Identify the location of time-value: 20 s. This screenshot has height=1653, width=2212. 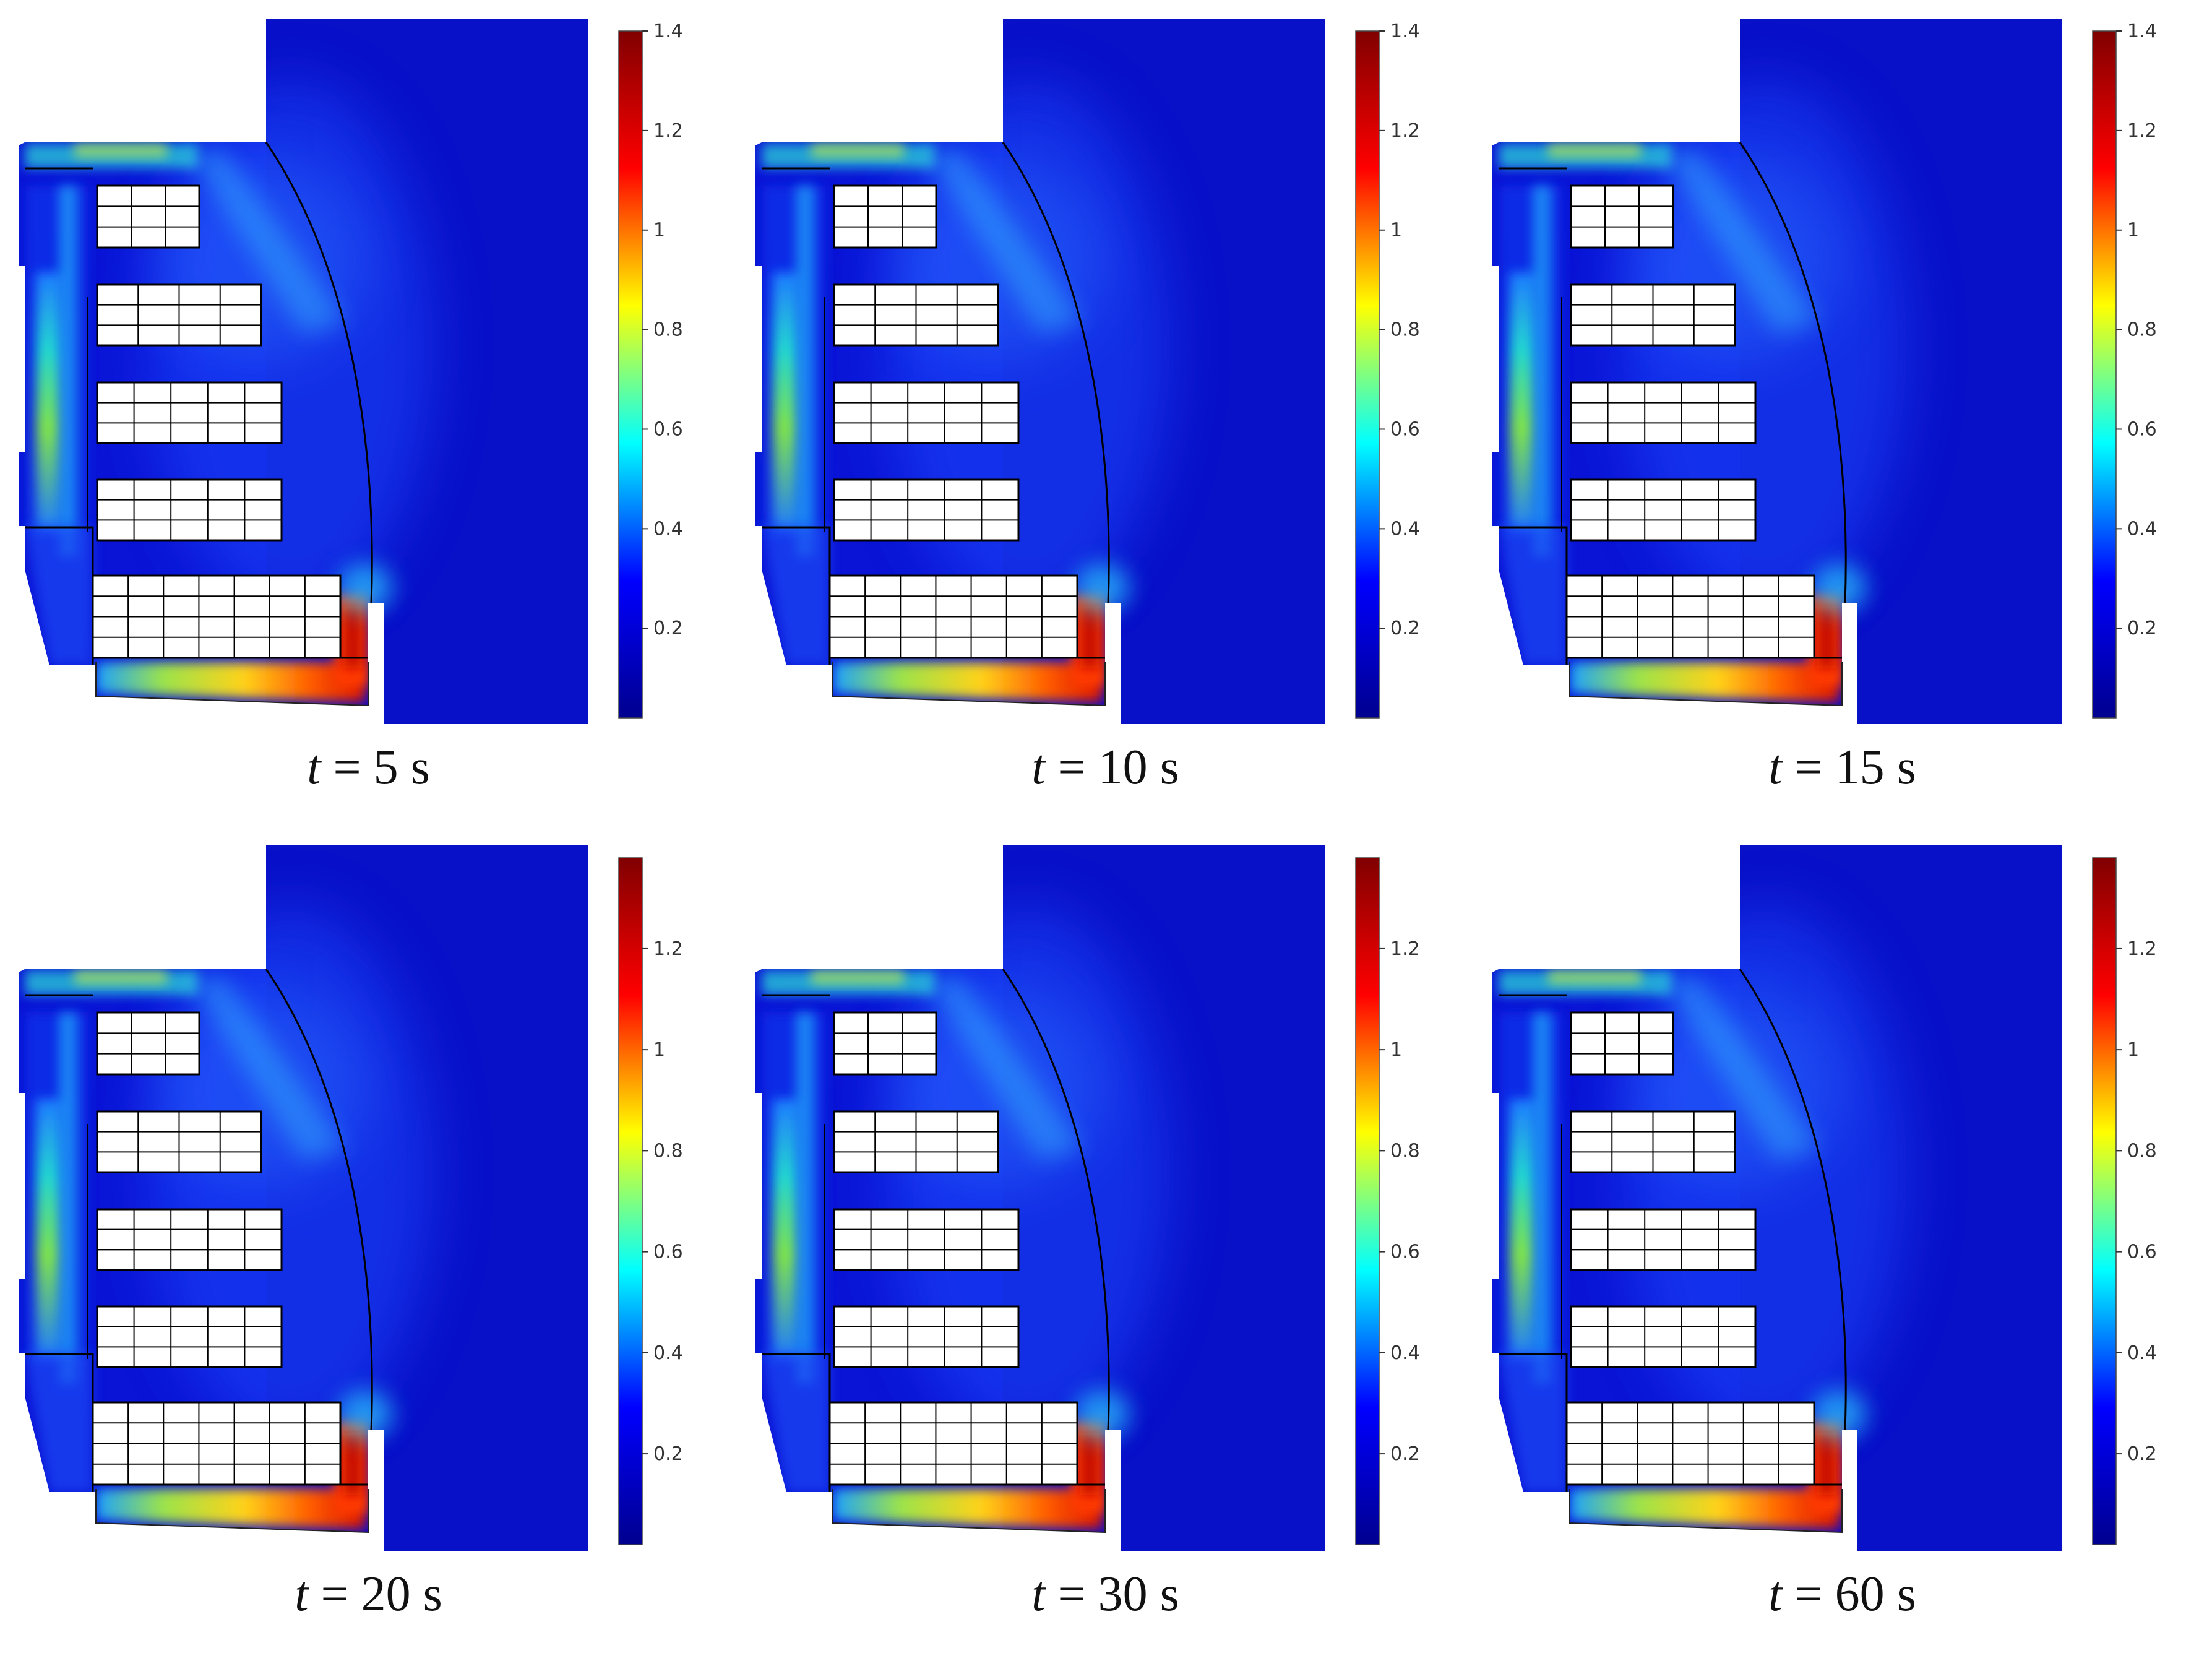
(402, 1594).